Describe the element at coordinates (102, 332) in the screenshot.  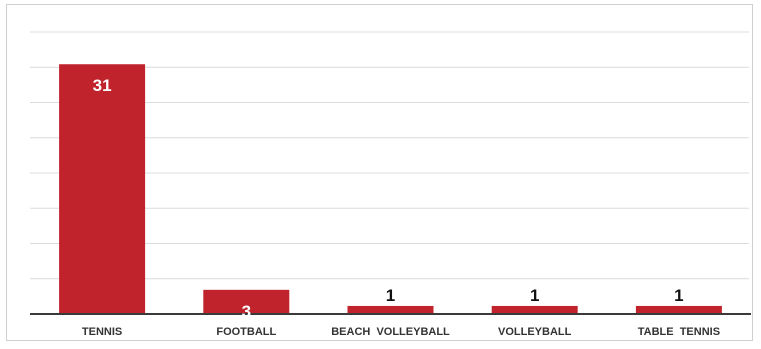
I see `category-label: TENNIS` at that location.